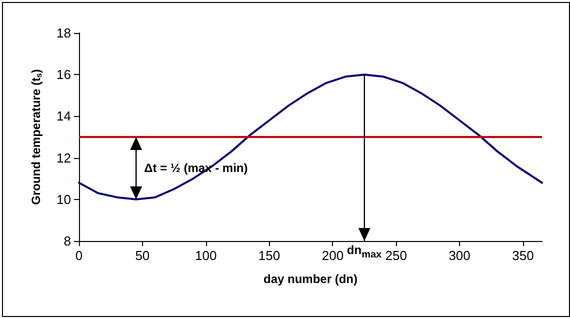 The height and width of the screenshot is (319, 570). What do you see at coordinates (523, 255) in the screenshot?
I see `x-tick-label: 350` at bounding box center [523, 255].